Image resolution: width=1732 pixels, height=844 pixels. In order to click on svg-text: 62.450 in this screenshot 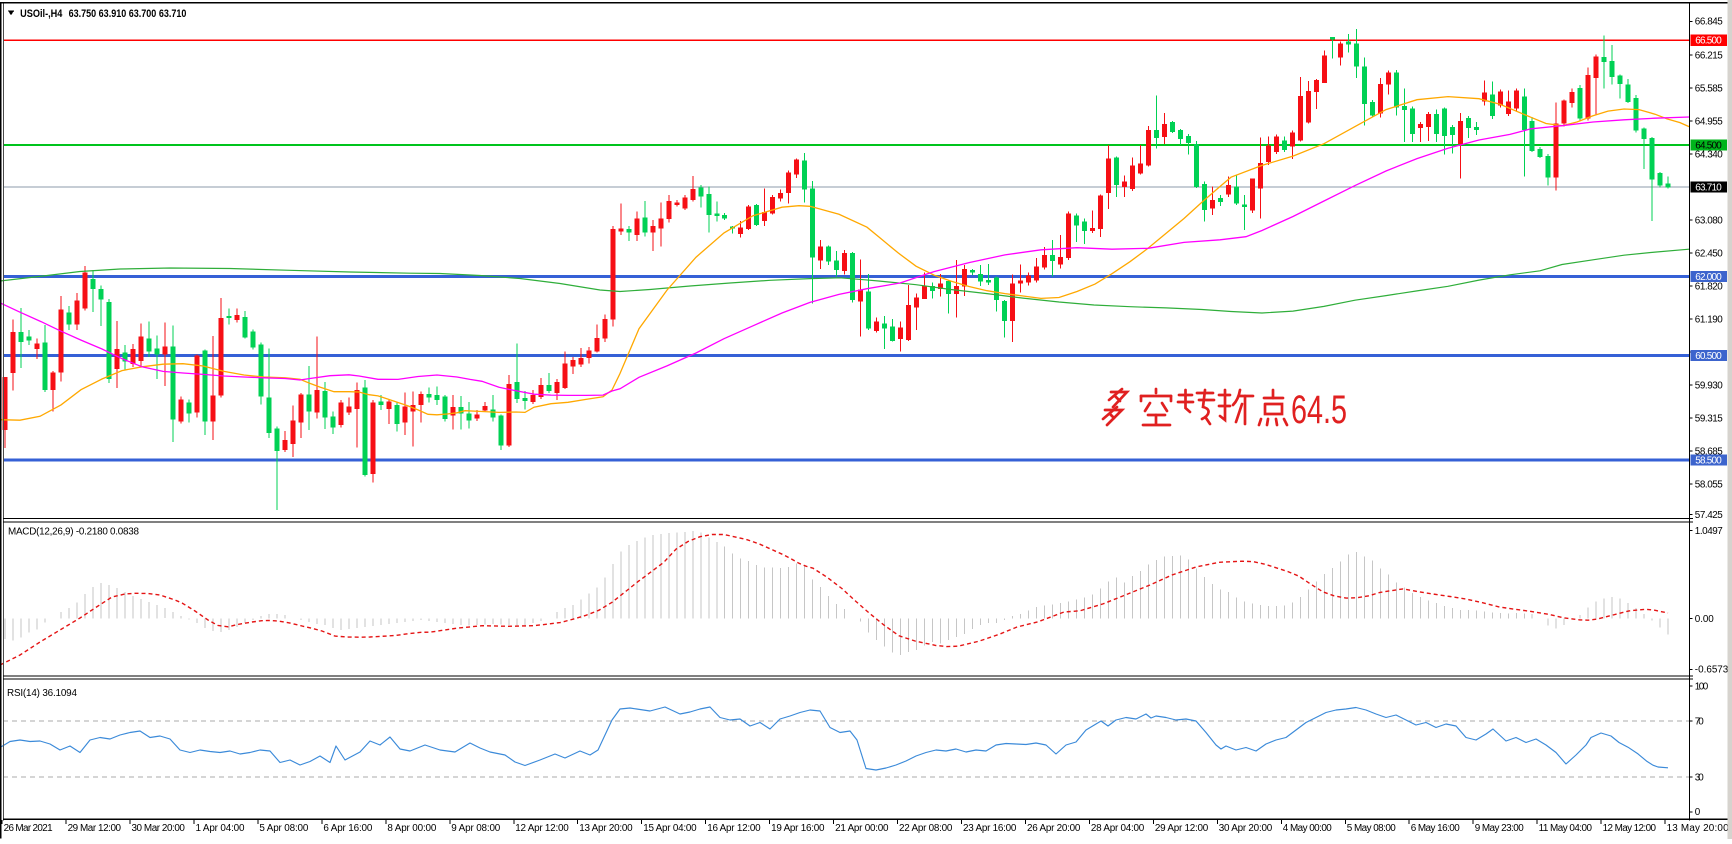, I will do `click(1709, 253)`.